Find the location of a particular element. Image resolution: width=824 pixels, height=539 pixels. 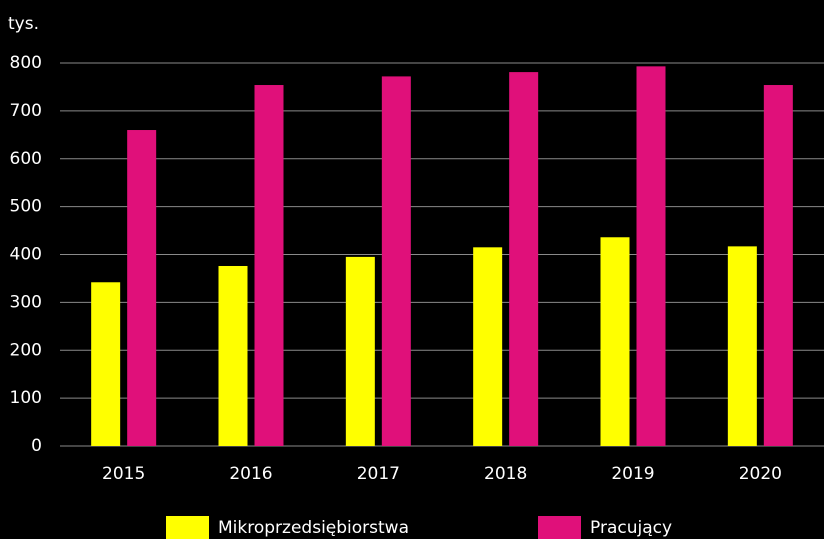

y-tick-label: 400 is located at coordinates (26, 255).